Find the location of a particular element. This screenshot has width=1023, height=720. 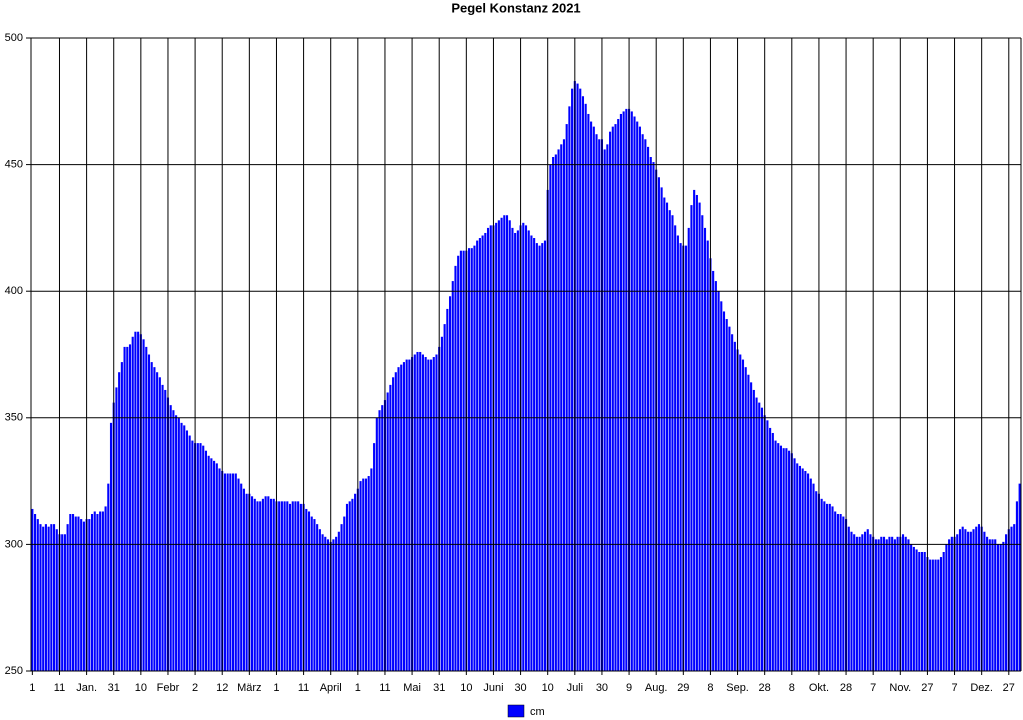

x-tick-label: 9 is located at coordinates (629, 688).